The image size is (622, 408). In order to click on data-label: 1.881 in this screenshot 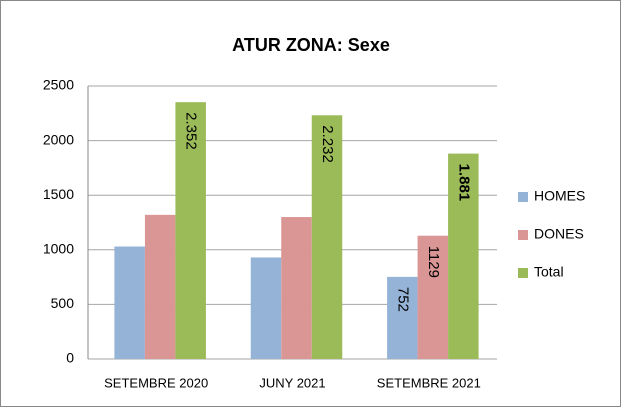, I will do `click(463, 183)`.